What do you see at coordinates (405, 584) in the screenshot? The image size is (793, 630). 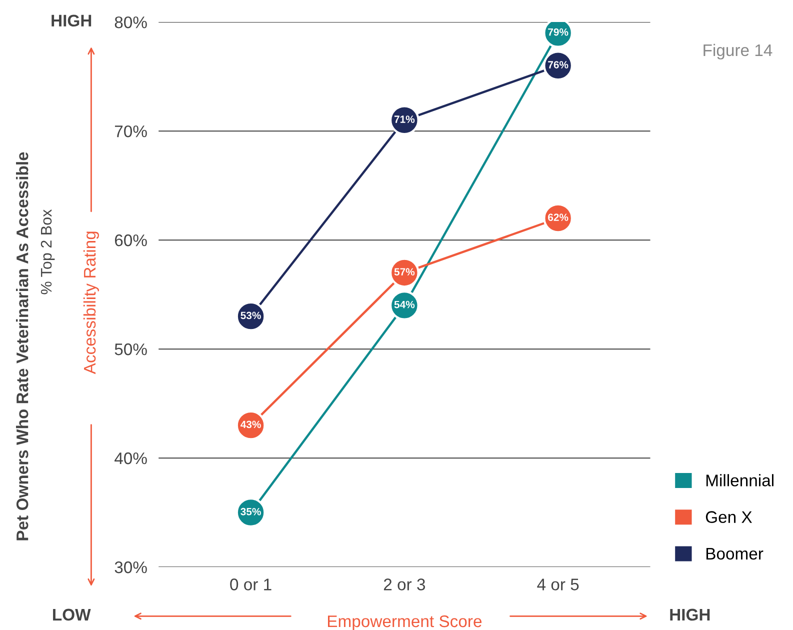 I see `x-tick-label: 2 or 3` at bounding box center [405, 584].